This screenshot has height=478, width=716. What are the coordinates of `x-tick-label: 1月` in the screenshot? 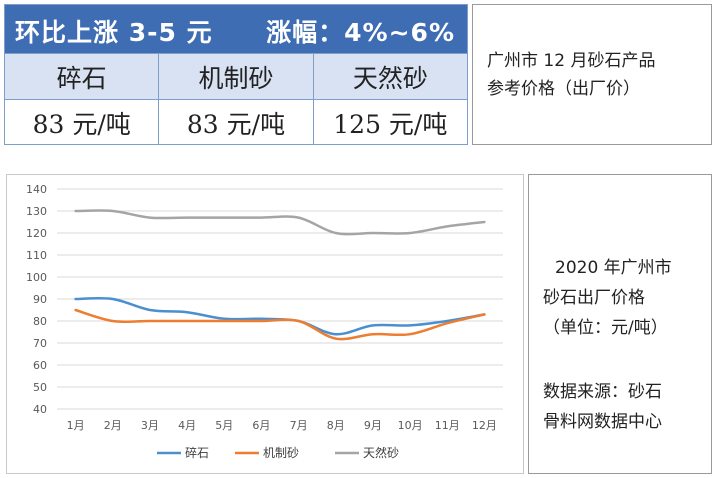 It's located at (76, 425).